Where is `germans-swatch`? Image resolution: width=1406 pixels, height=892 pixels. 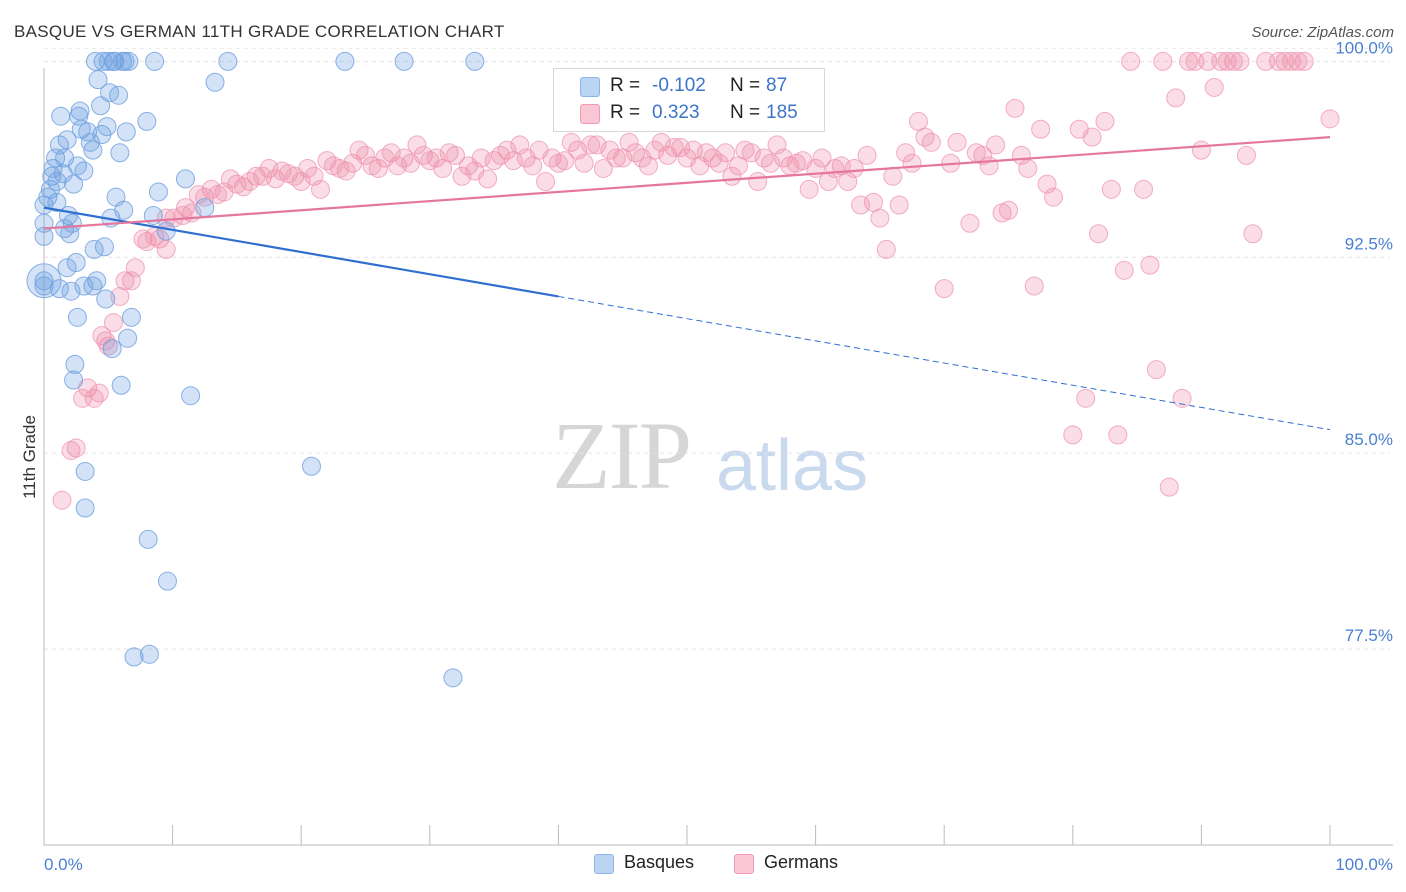 germans-swatch is located at coordinates (590, 114).